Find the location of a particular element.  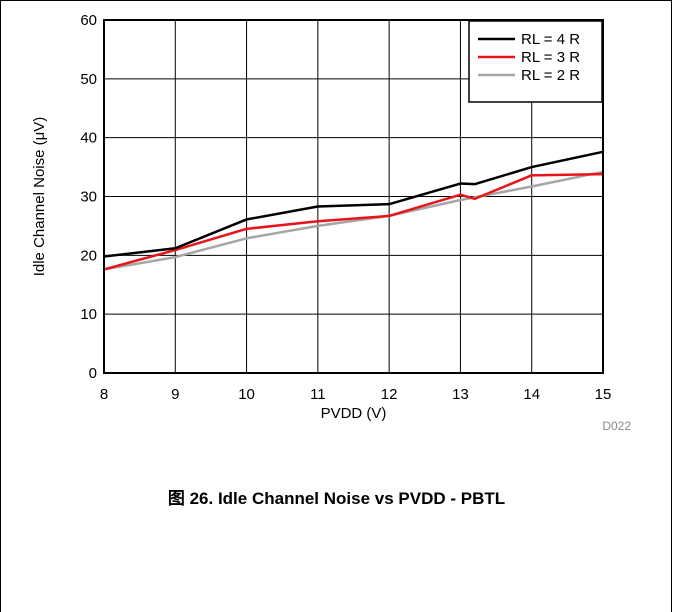

legend: RL = 4 RRL = 3 RRL = 2 R is located at coordinates (535, 61).